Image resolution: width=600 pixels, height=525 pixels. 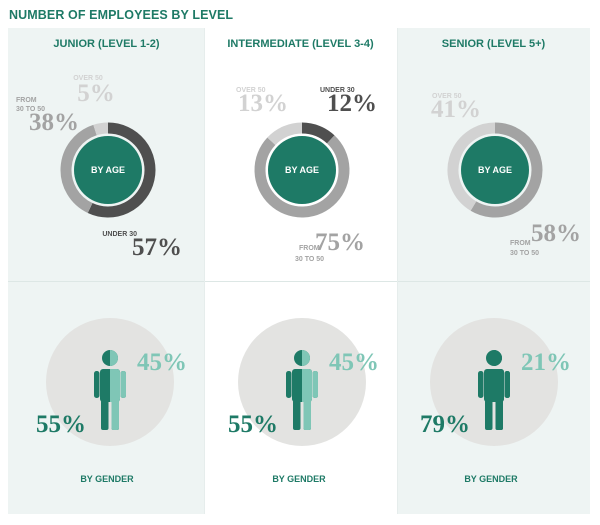 What do you see at coordinates (121, 15) in the screenshot?
I see `page-title: NUMBER OF EMPLOYEES BY LEVEL` at bounding box center [121, 15].